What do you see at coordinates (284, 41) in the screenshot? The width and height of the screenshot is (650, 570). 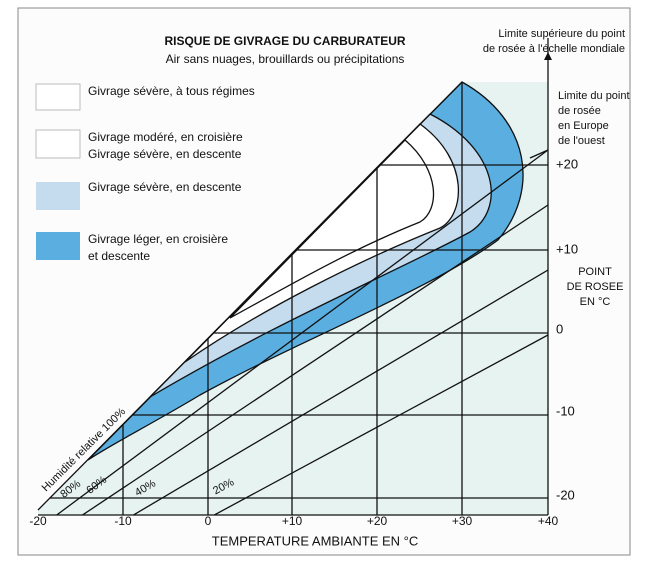 I see `title: RISQUE DE GIVRAGE DU CARBURATEUR` at bounding box center [284, 41].